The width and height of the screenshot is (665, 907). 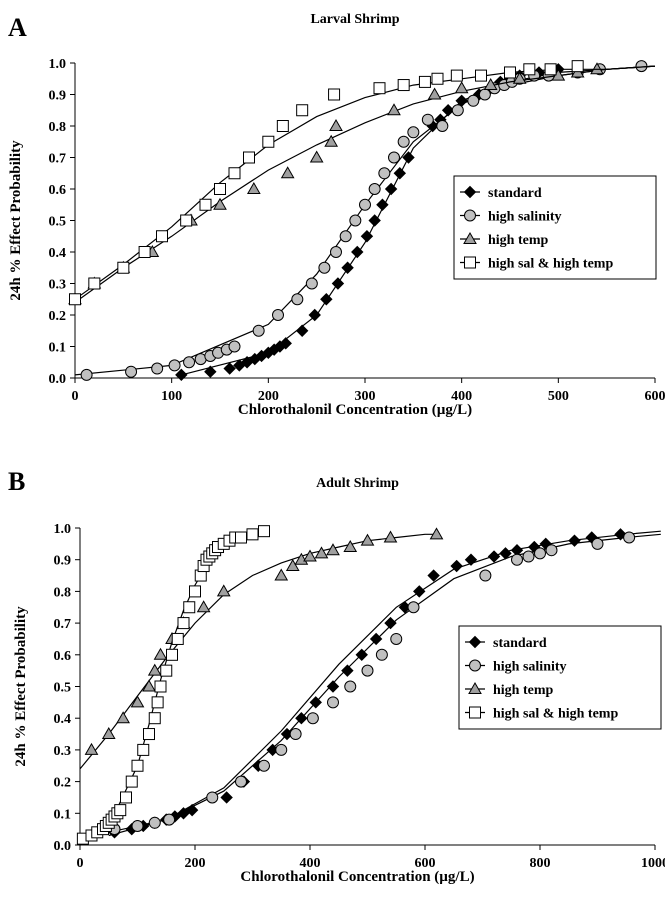 I want to click on y-axis-label: 24h % Effect Probability, so click(x=16, y=220).